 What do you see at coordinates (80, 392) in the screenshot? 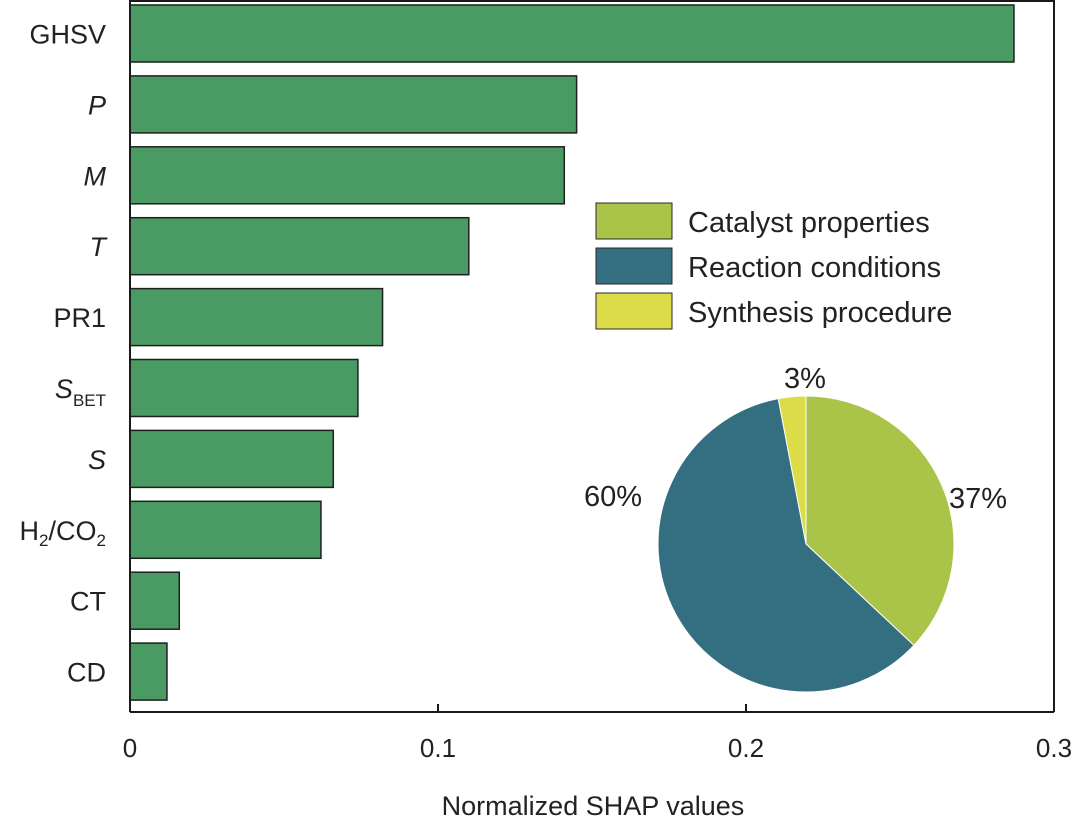
I see `y-tick-label-5: SBET` at bounding box center [80, 392].